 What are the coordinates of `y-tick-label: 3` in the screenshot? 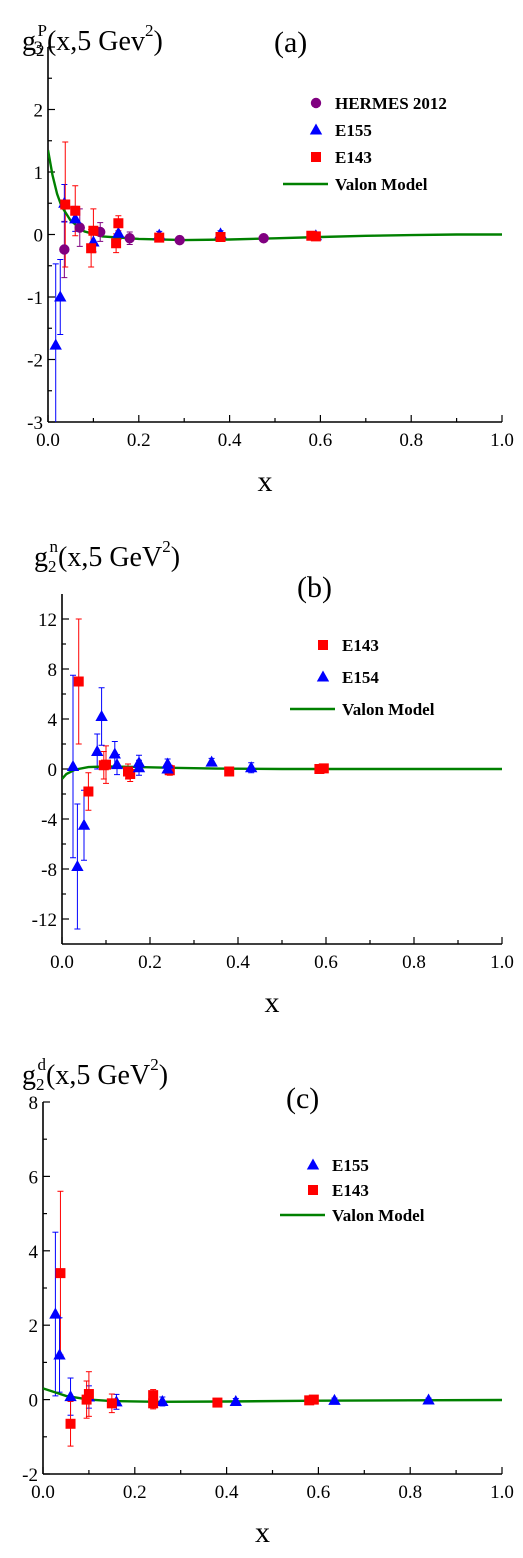 It's located at (39, 48).